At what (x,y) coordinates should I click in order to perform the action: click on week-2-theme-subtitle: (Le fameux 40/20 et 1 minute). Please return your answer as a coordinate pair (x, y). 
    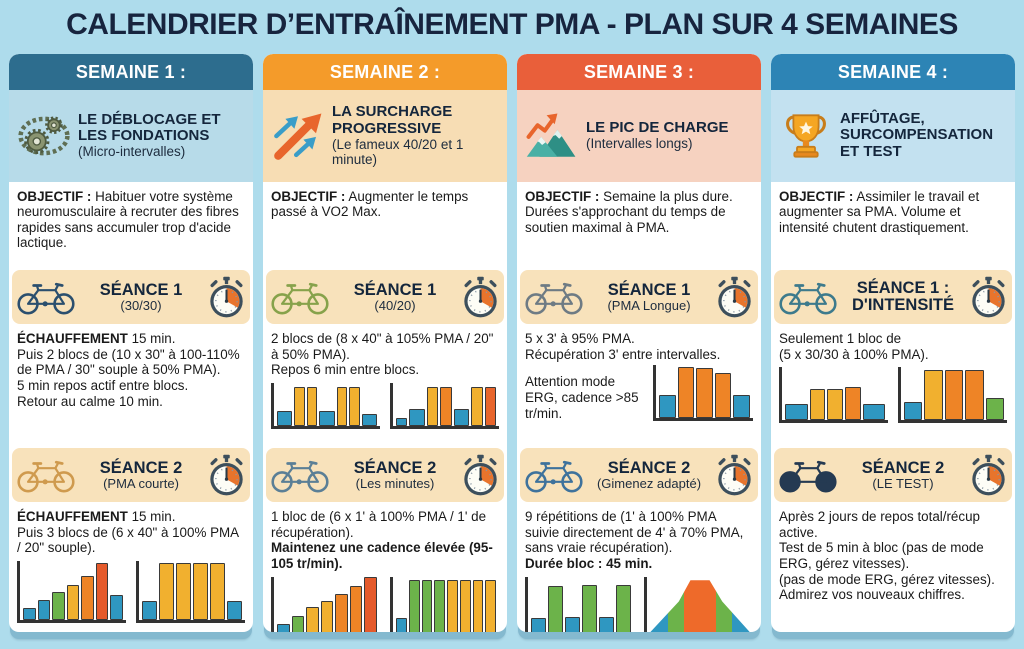
    Looking at the image, I should click on (398, 151).